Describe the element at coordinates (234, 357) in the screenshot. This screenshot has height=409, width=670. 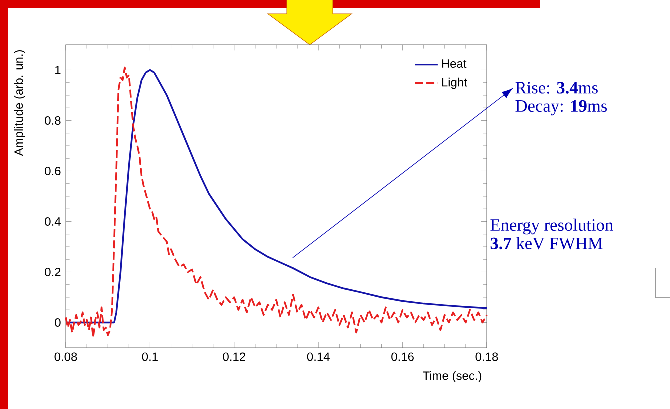
I see `x-tick-label: 0.12` at that location.